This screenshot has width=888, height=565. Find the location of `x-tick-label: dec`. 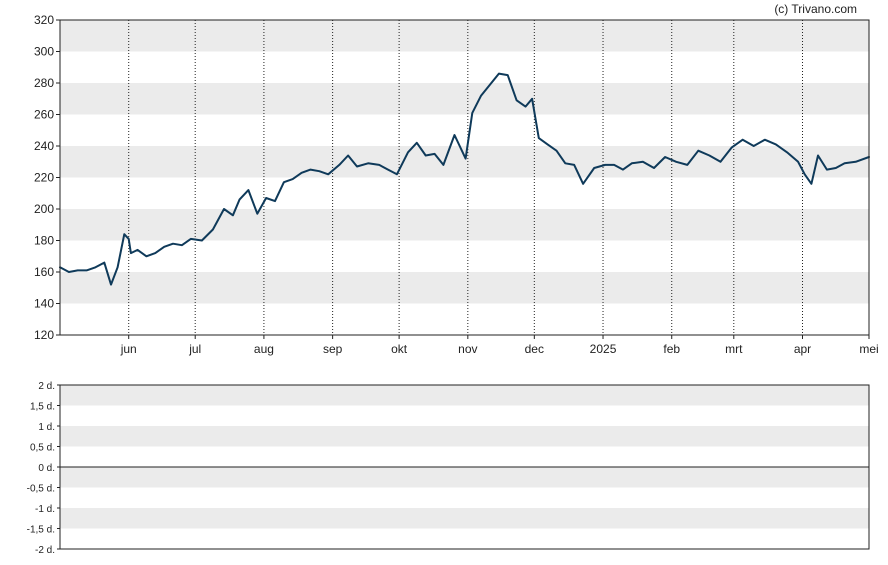

x-tick-label: dec is located at coordinates (534, 349).